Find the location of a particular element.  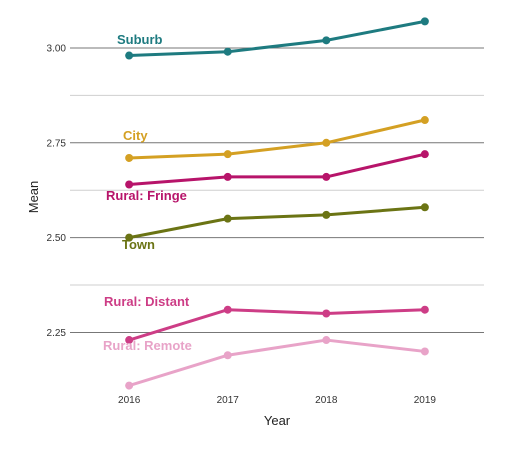

series-town is located at coordinates (277, 222).